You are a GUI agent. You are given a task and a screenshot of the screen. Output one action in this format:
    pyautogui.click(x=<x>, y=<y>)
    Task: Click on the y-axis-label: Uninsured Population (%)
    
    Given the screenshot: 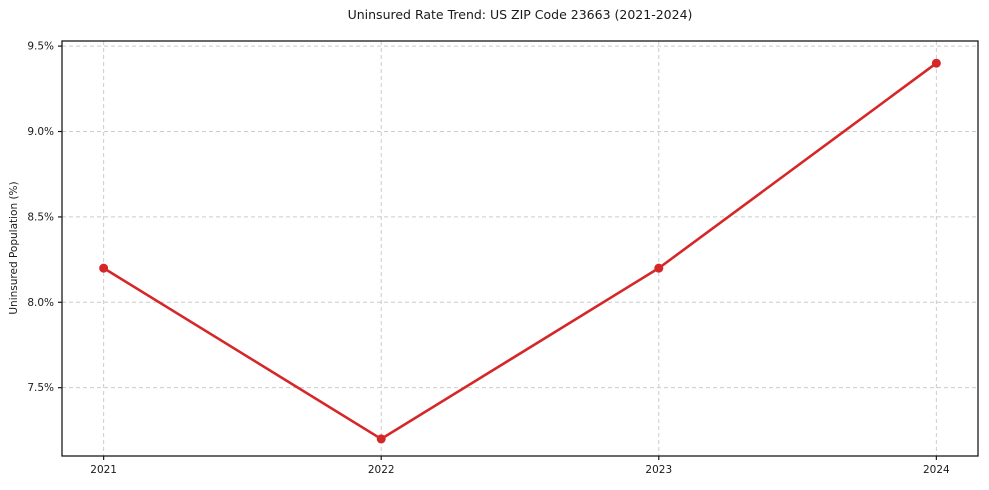 What is the action you would take?
    pyautogui.click(x=14, y=248)
    